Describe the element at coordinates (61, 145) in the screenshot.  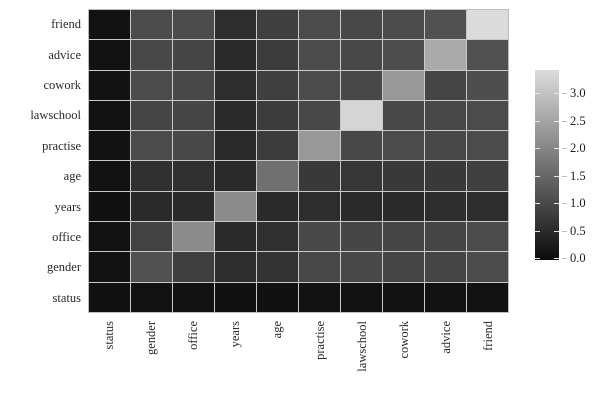
I see `y-axis-label: practise` at that location.